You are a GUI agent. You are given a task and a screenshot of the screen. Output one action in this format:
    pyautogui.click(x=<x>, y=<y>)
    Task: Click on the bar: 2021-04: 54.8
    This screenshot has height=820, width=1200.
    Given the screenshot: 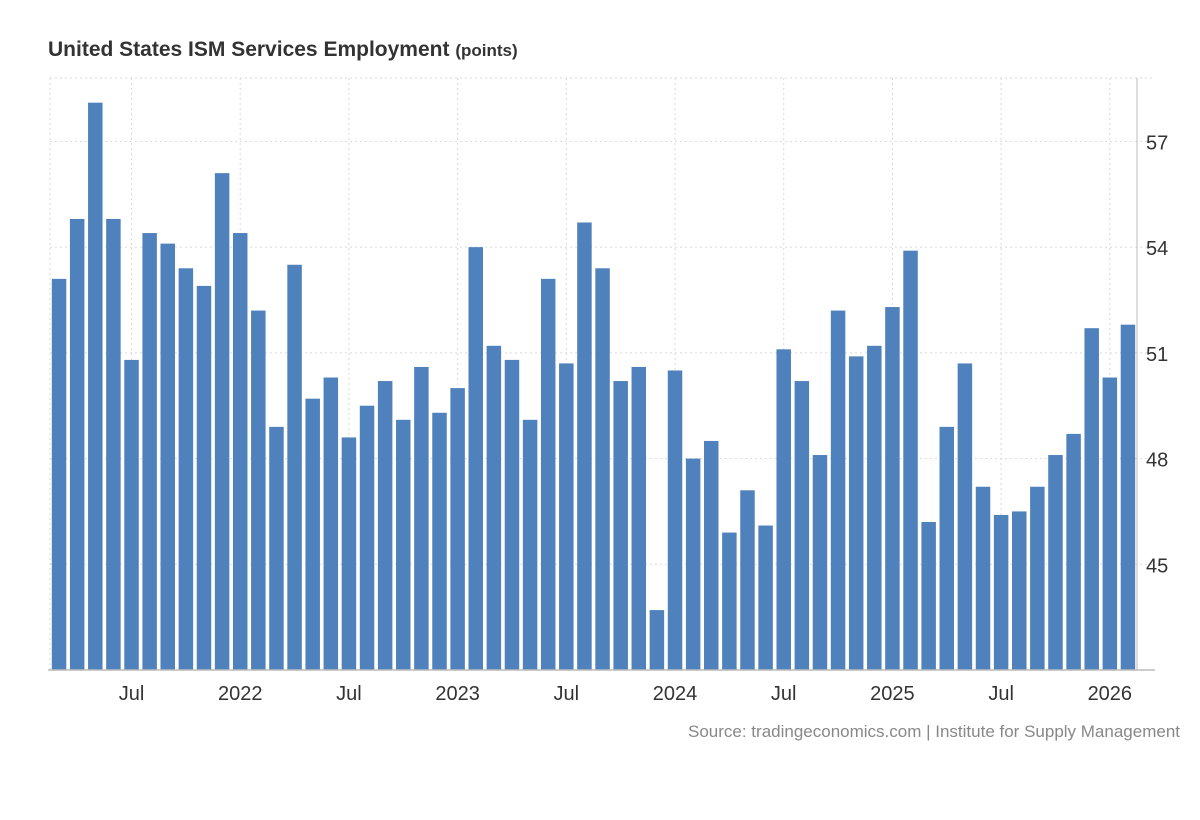 What is the action you would take?
    pyautogui.click(x=77, y=444)
    